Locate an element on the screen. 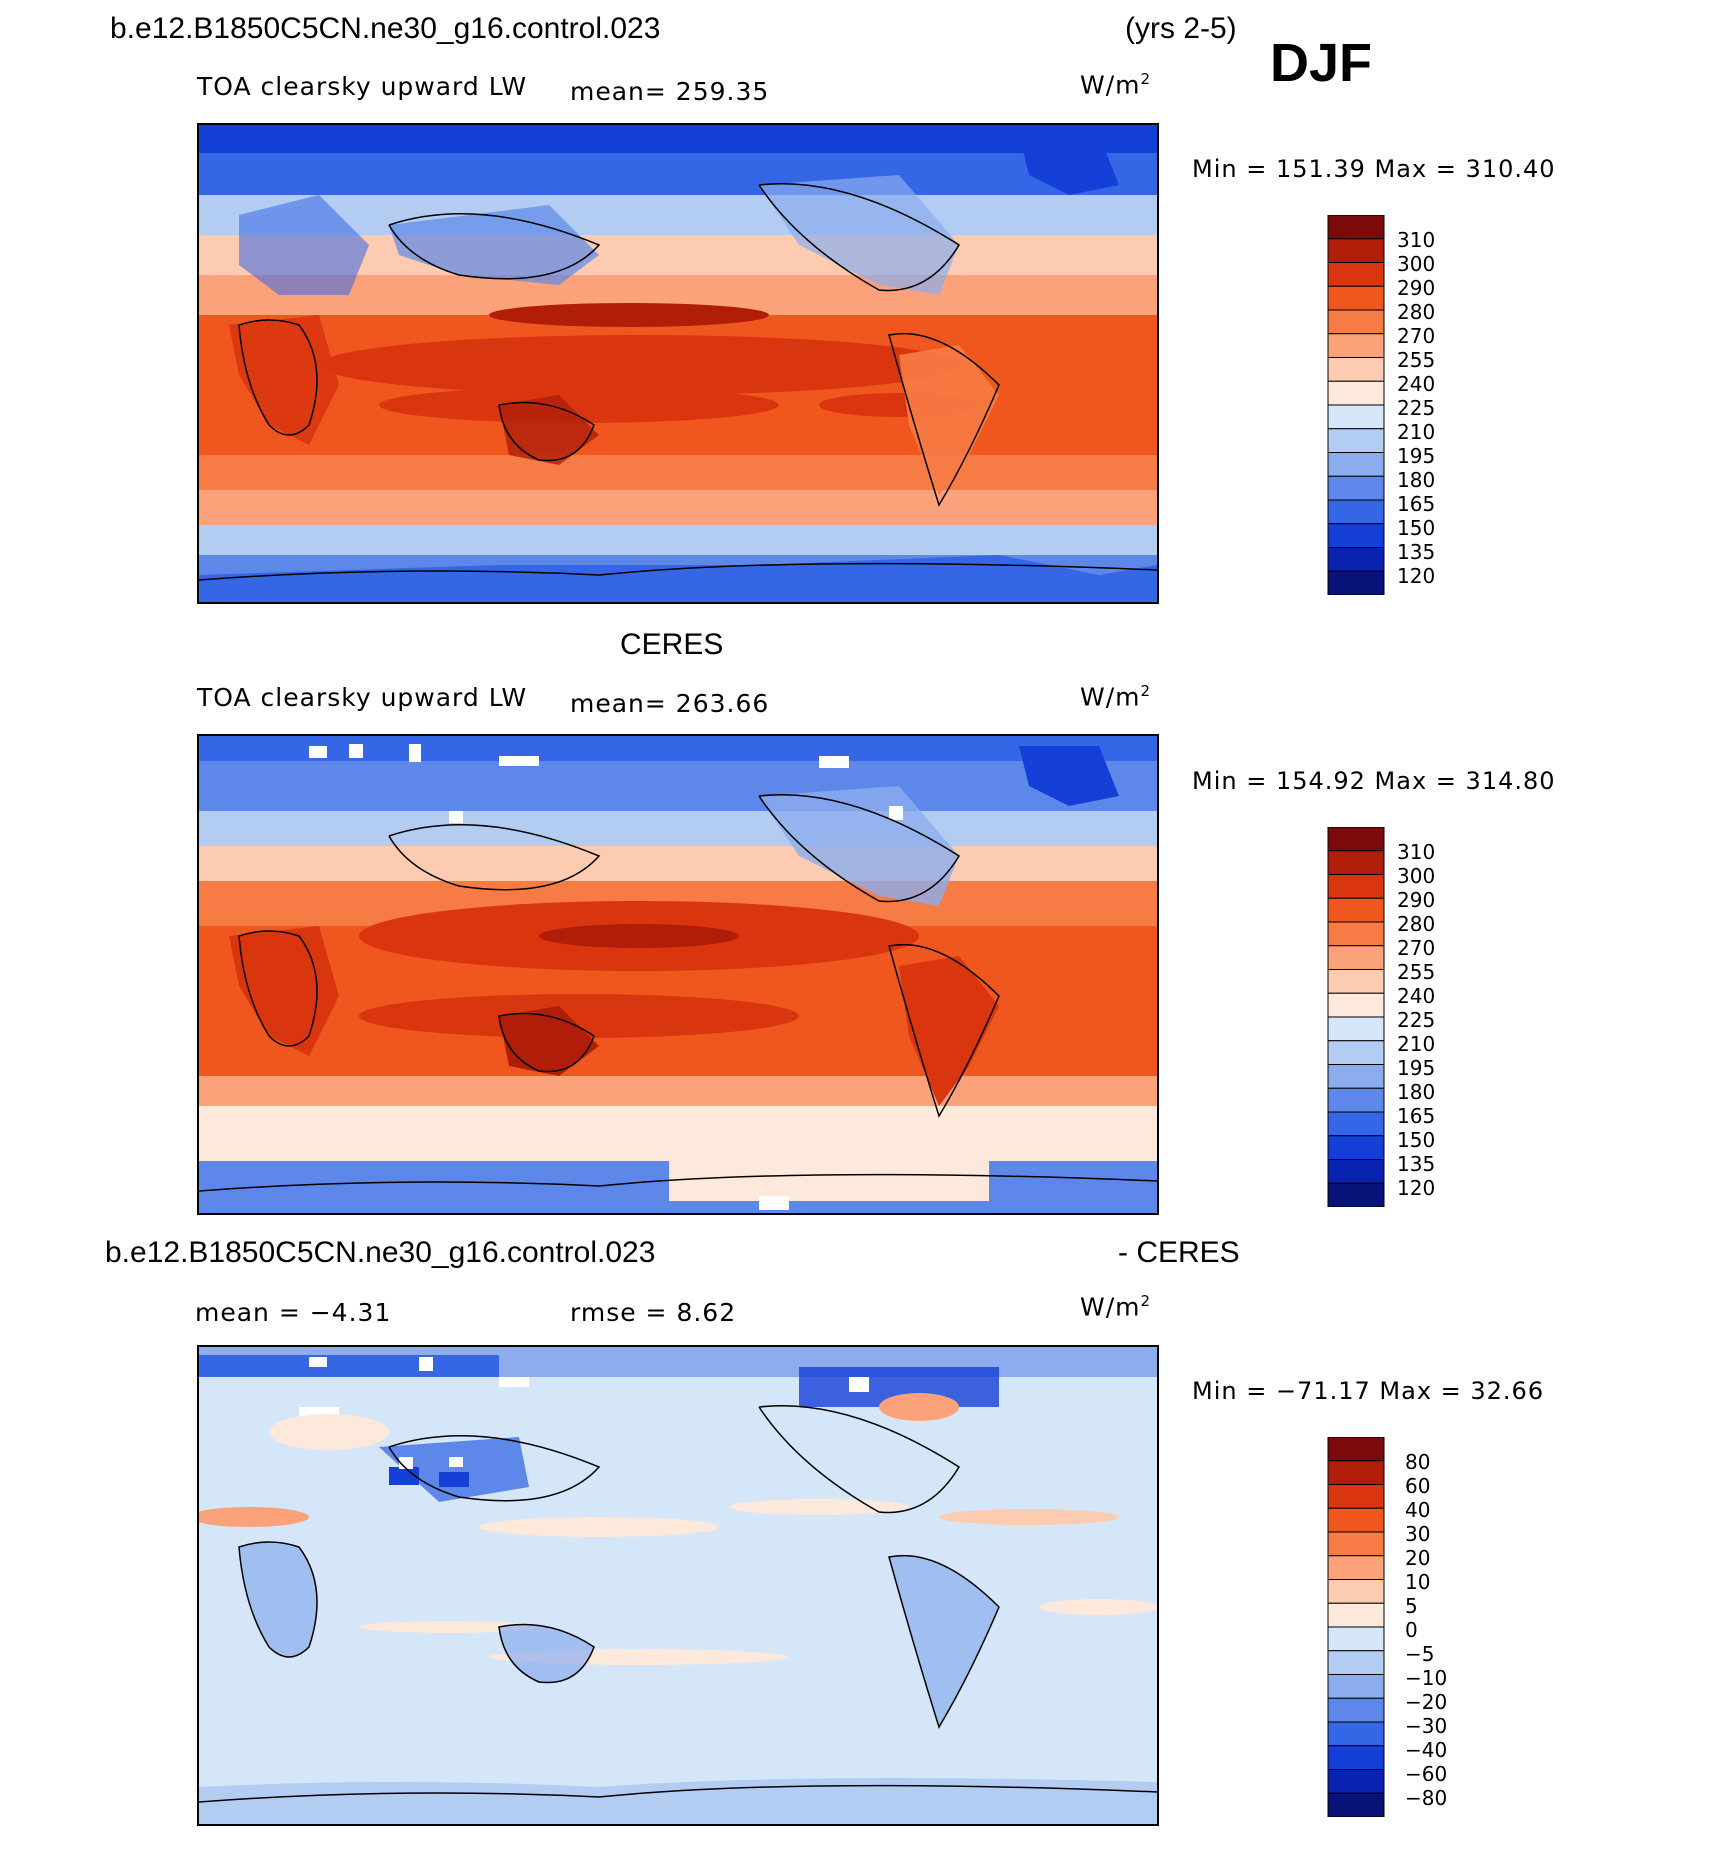  panel2-map is located at coordinates (678, 974).